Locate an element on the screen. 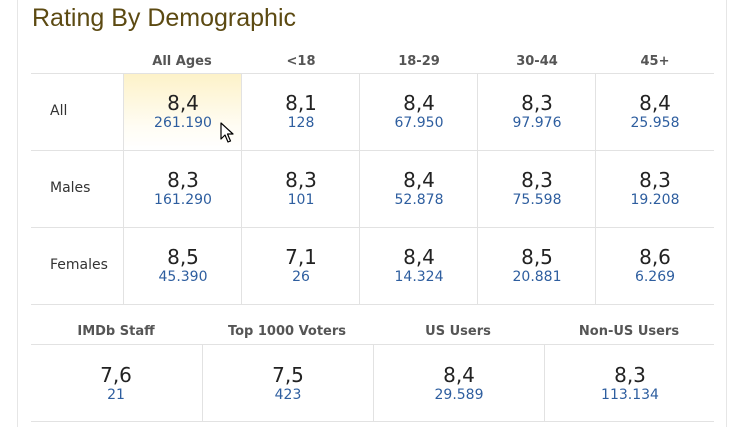 The image size is (737, 427). votes-link: 45.390 is located at coordinates (183, 277).